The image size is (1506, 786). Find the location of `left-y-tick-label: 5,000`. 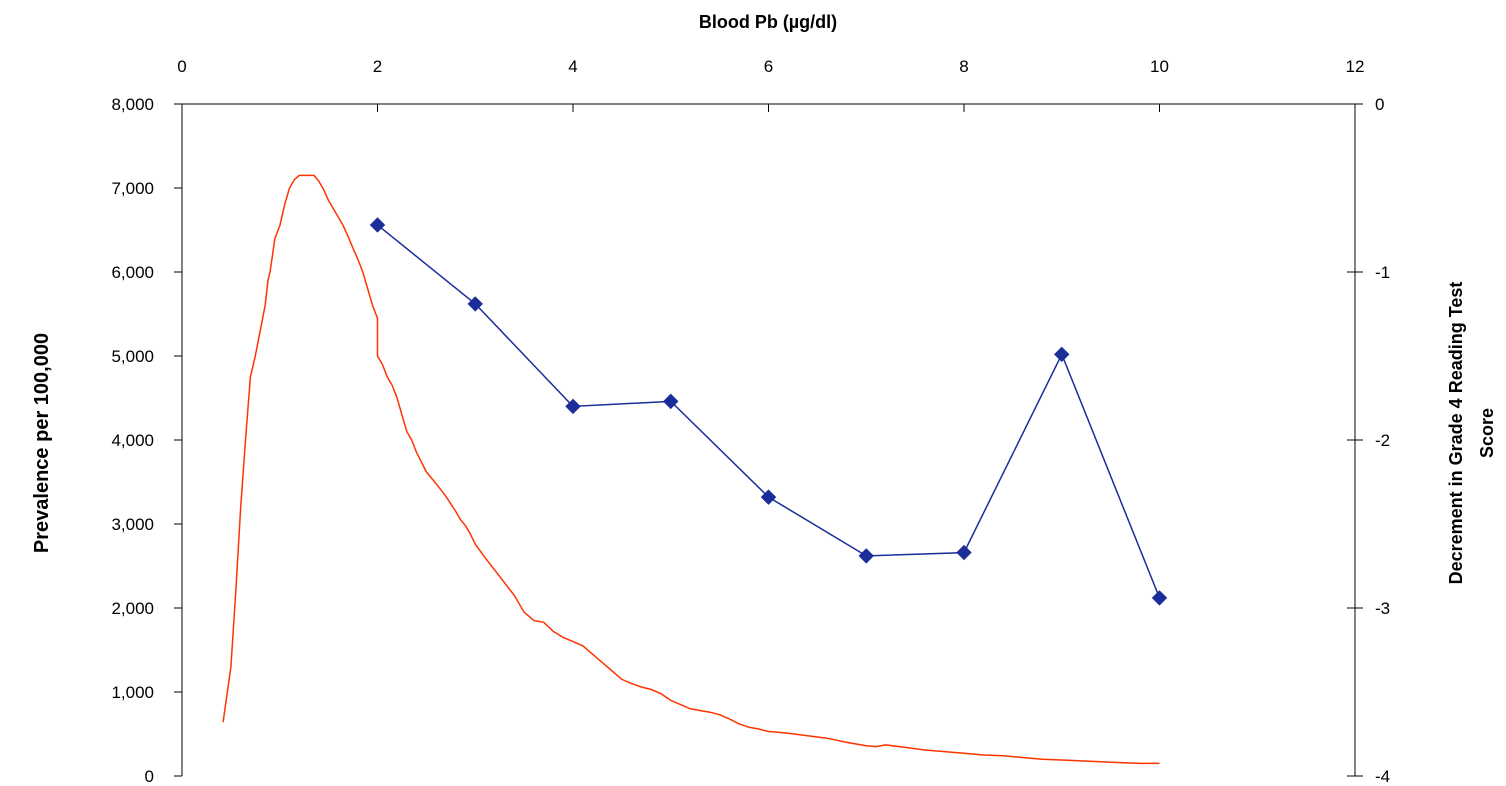

left-y-tick-label: 5,000 is located at coordinates (132, 356).